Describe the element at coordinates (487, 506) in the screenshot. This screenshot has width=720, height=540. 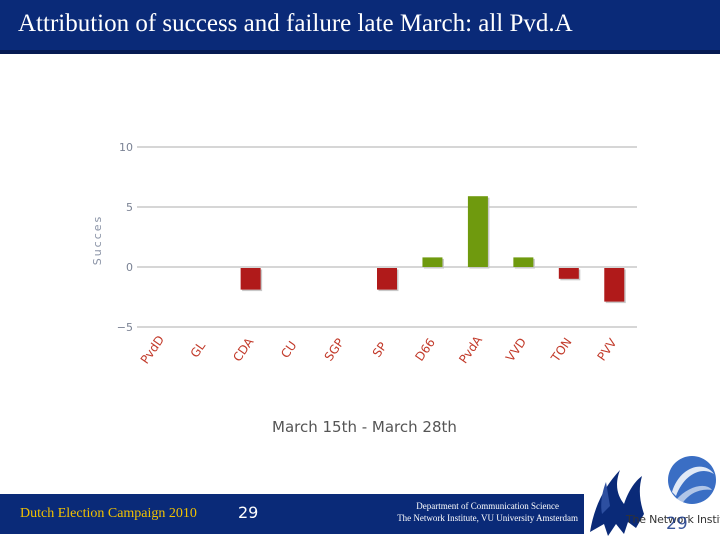
I see `footer-department-line1: Department of Communication Science` at that location.